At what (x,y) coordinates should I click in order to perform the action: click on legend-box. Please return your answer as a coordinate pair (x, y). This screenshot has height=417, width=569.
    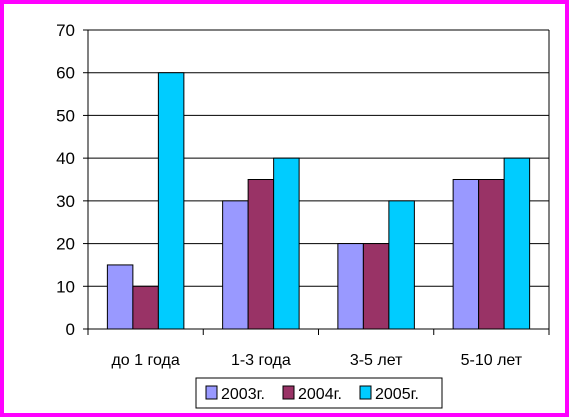
    Looking at the image, I should click on (319, 393).